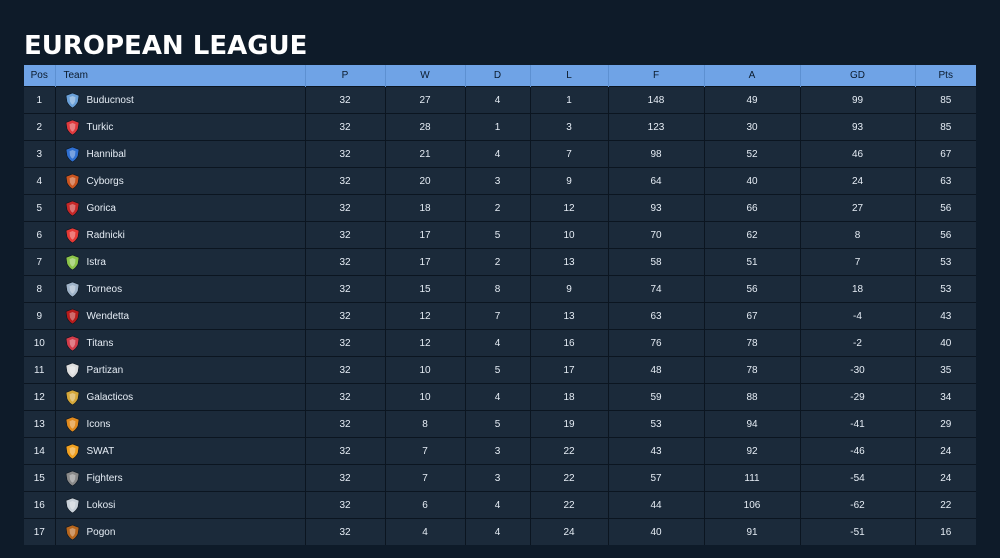  I want to click on points-cell: 35, so click(945, 370).